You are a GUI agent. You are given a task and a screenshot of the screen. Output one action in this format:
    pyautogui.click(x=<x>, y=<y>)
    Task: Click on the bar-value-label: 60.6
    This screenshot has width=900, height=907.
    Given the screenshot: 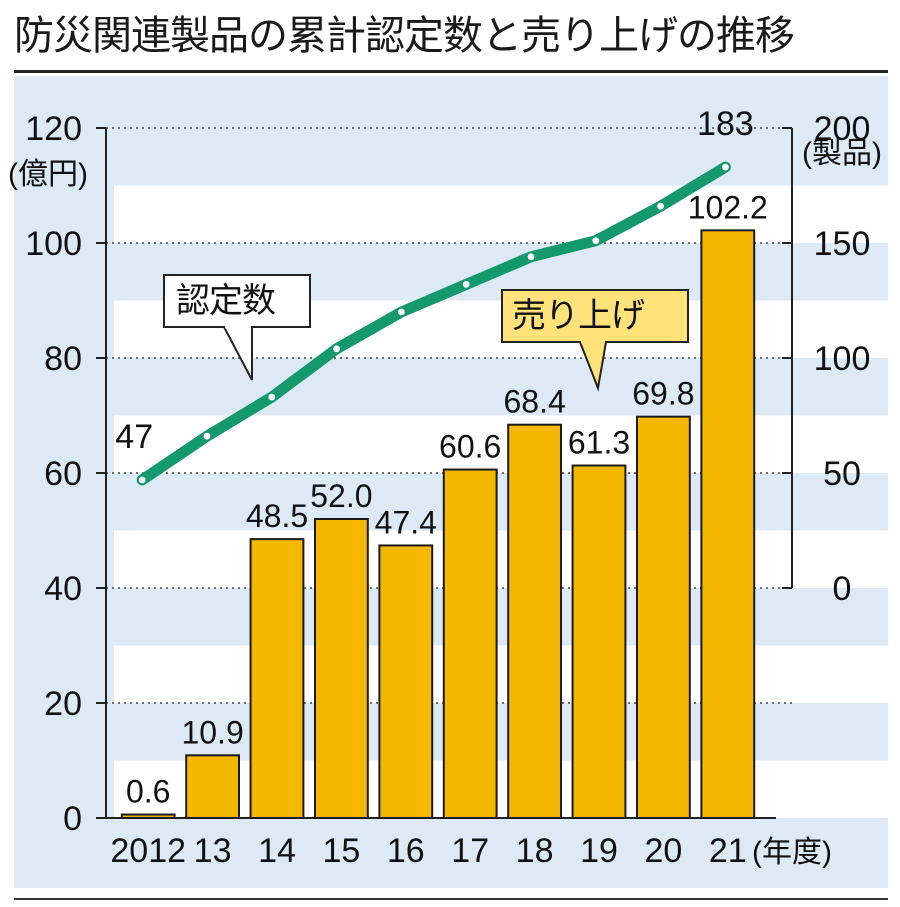 What is the action you would take?
    pyautogui.click(x=470, y=447)
    